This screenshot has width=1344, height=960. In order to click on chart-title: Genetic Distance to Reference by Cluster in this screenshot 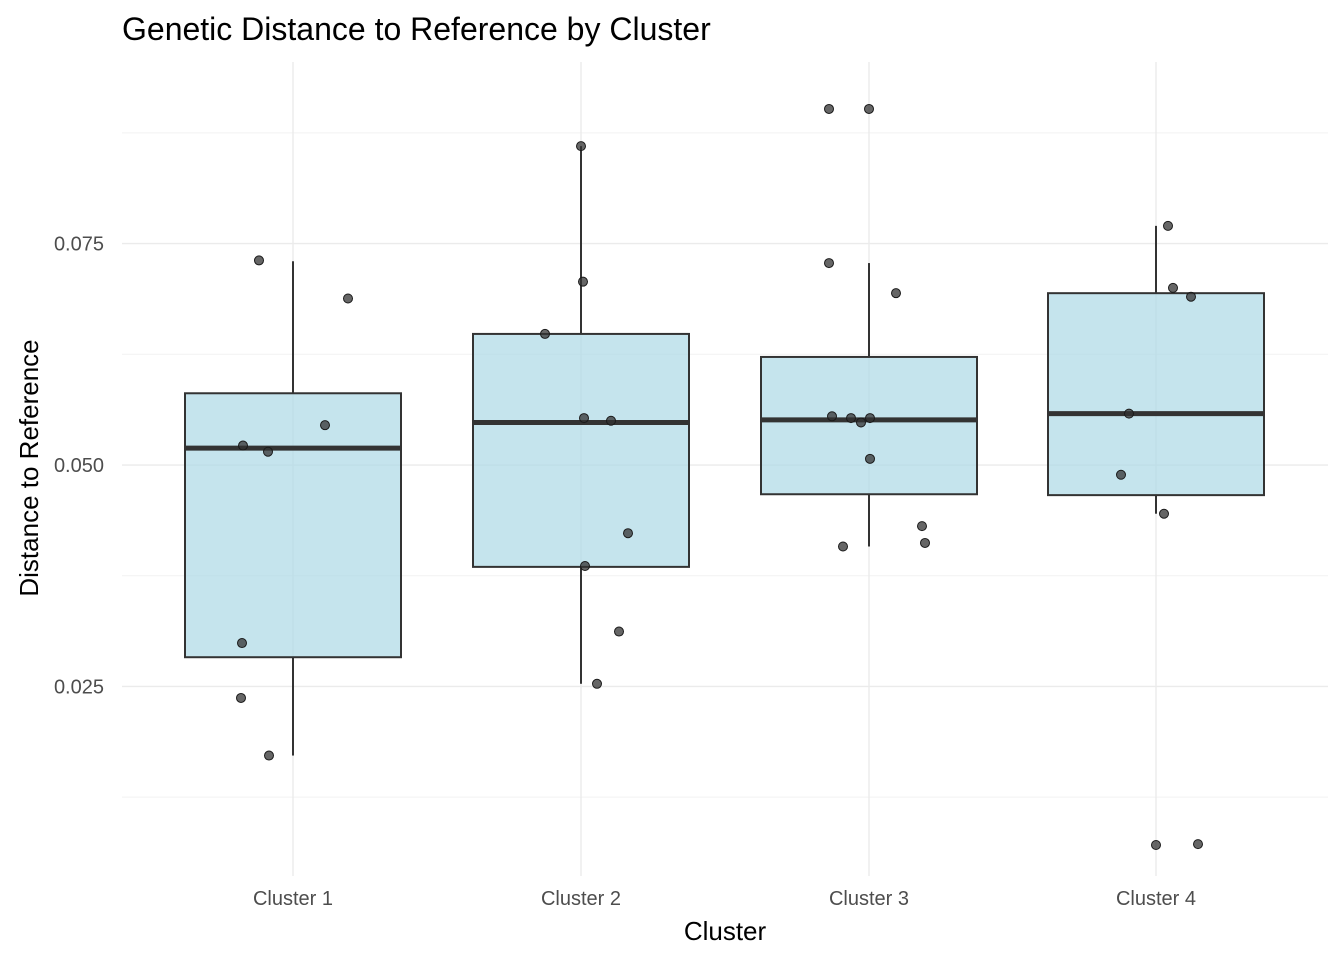, I will do `click(416, 29)`.